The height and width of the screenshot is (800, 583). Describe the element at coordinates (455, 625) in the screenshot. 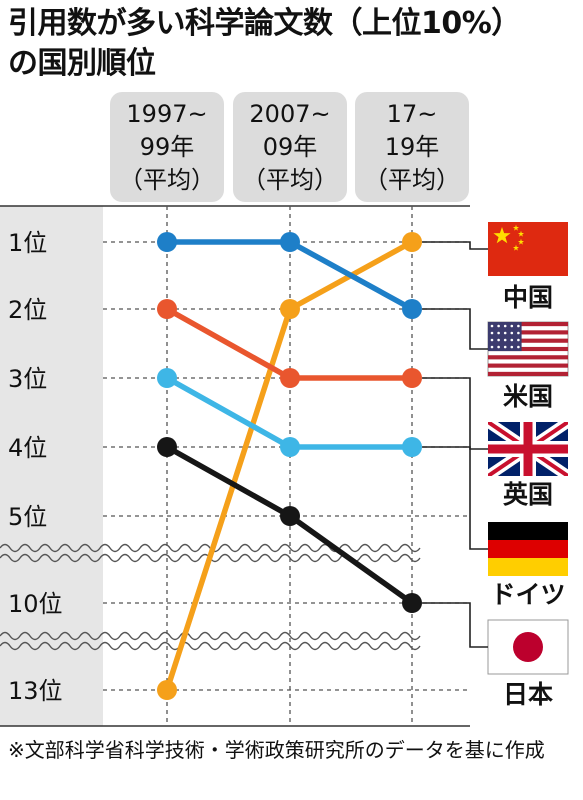

I see `leader-line-japan` at that location.